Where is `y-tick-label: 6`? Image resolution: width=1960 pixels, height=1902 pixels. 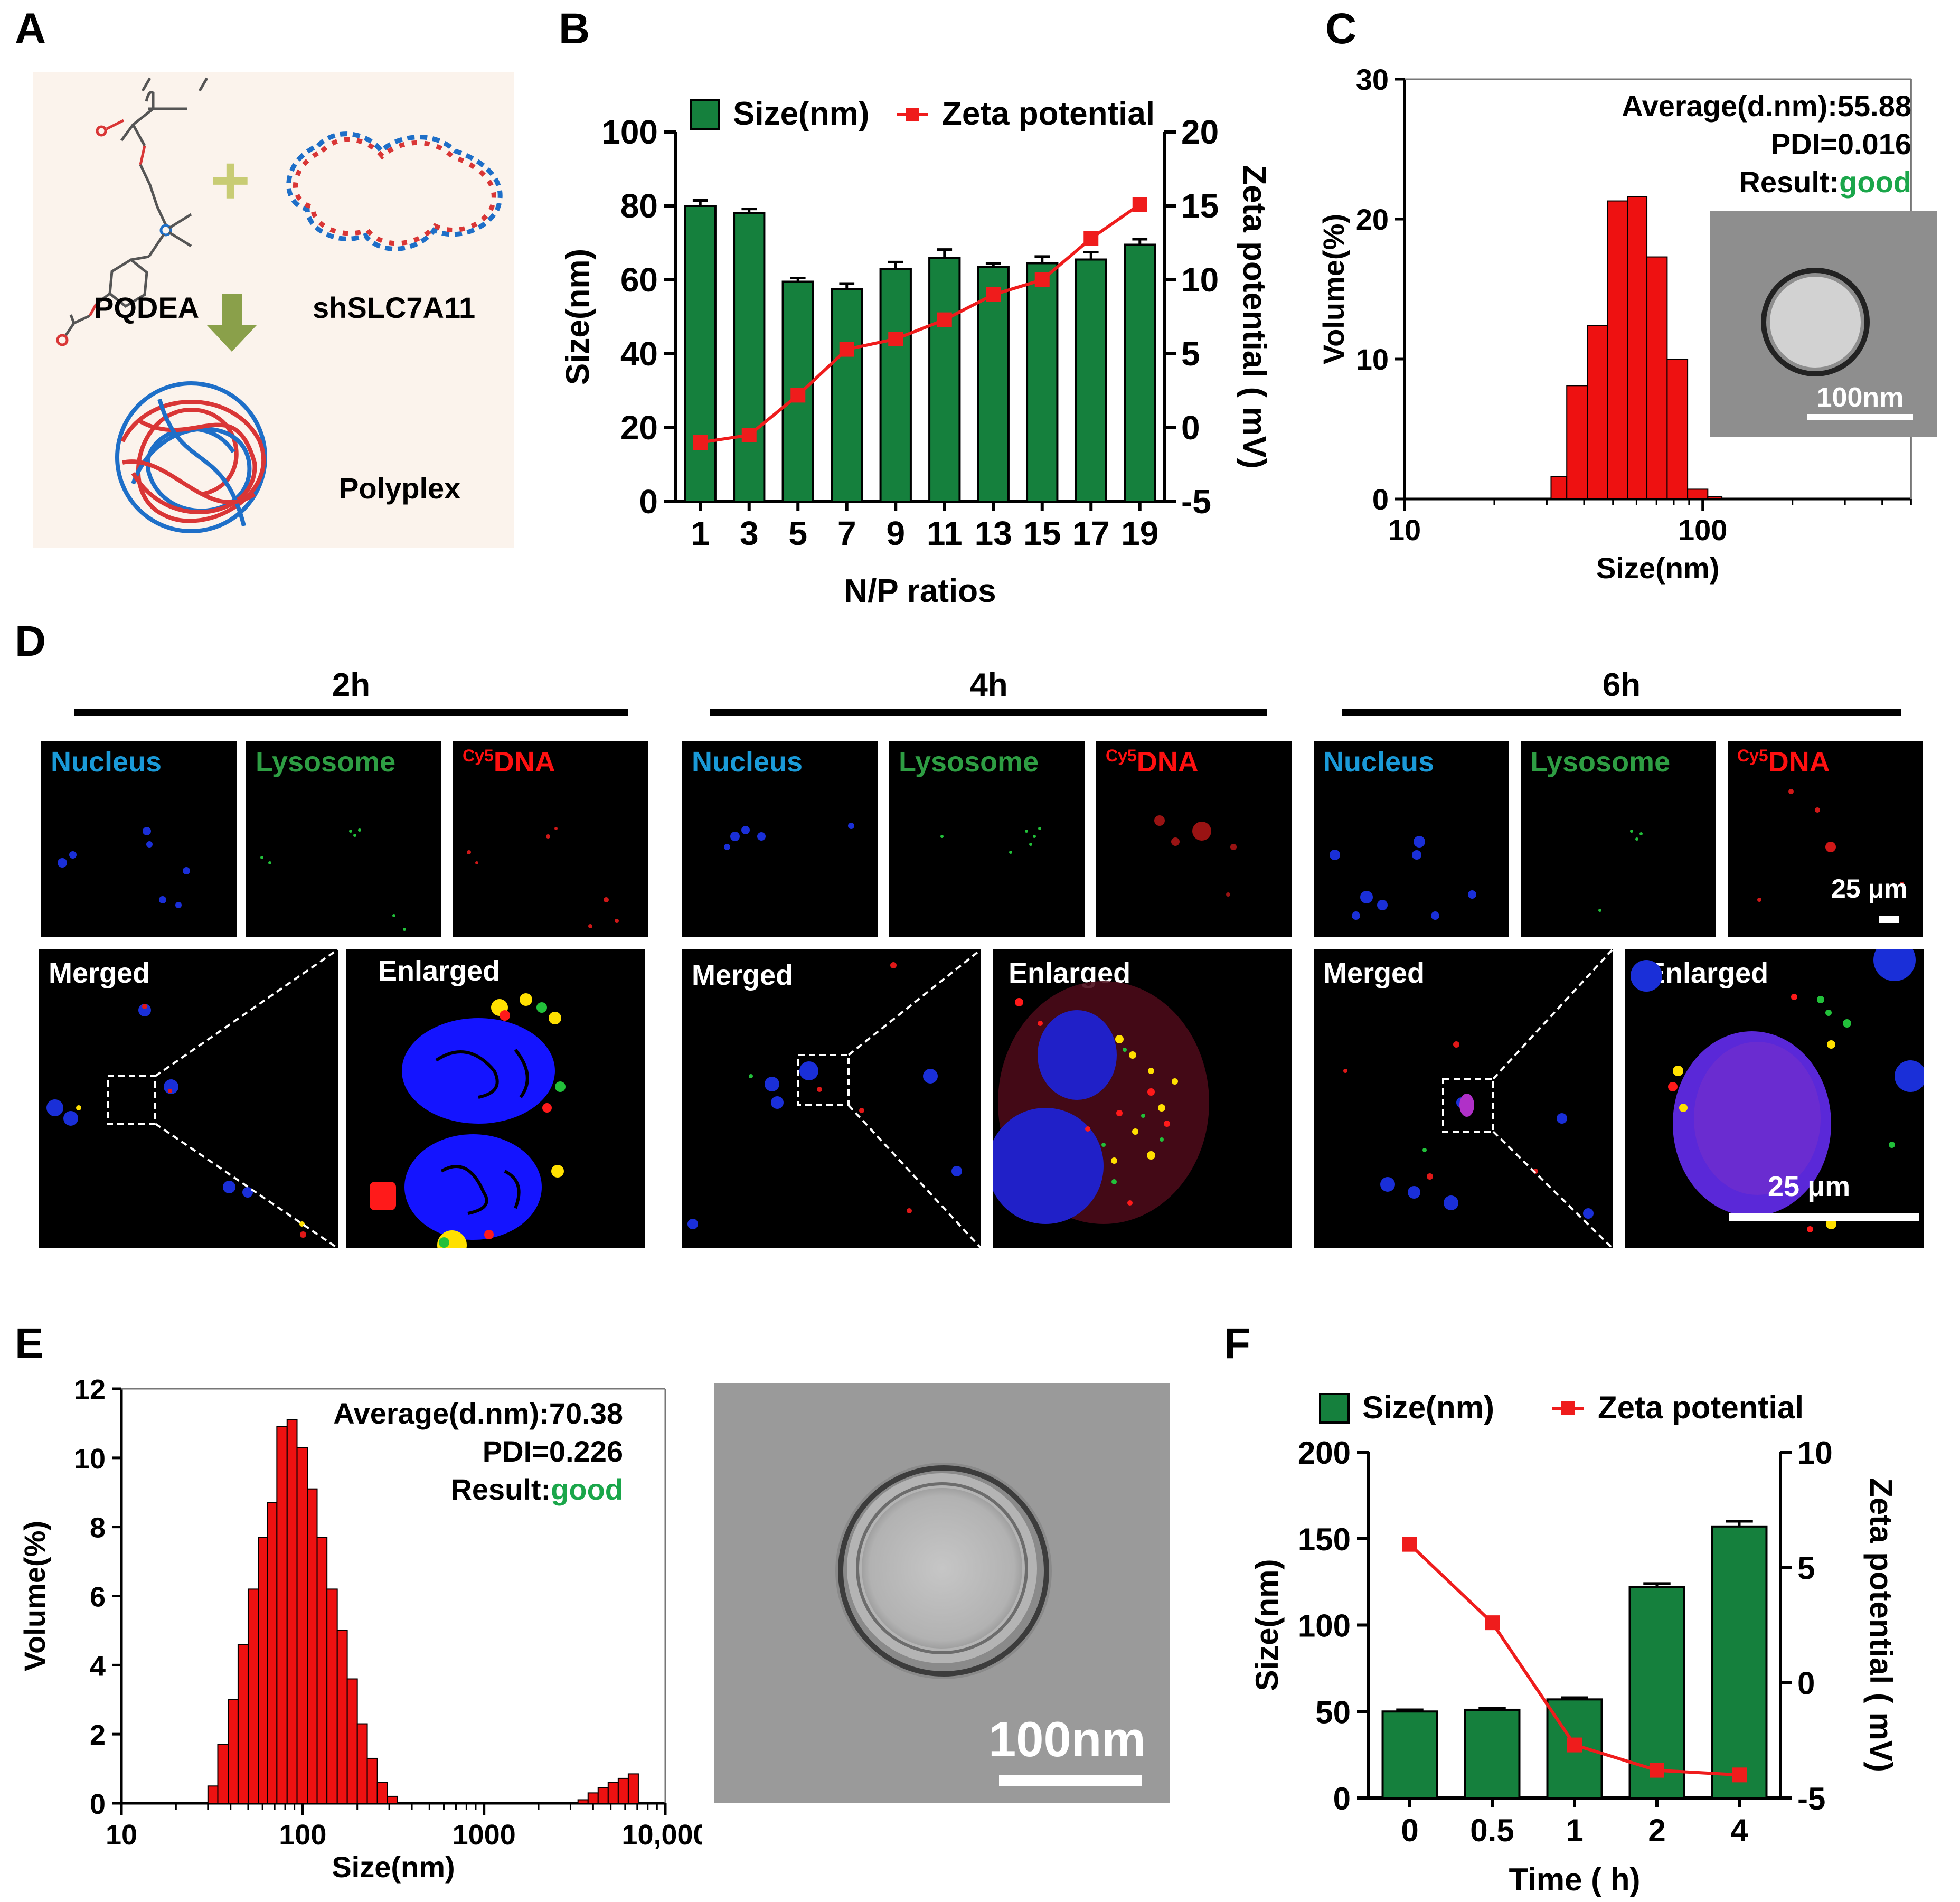
y-tick-label: 6 is located at coordinates (98, 1597).